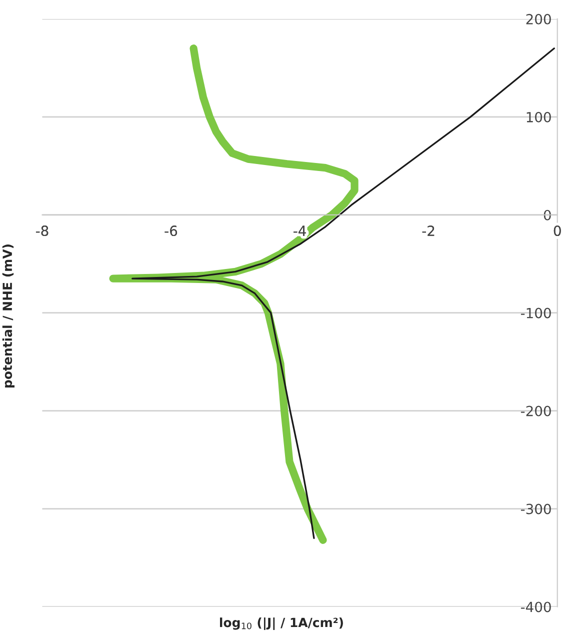  What do you see at coordinates (535, 313) in the screenshot?
I see `y-tick-label: -100` at bounding box center [535, 313].